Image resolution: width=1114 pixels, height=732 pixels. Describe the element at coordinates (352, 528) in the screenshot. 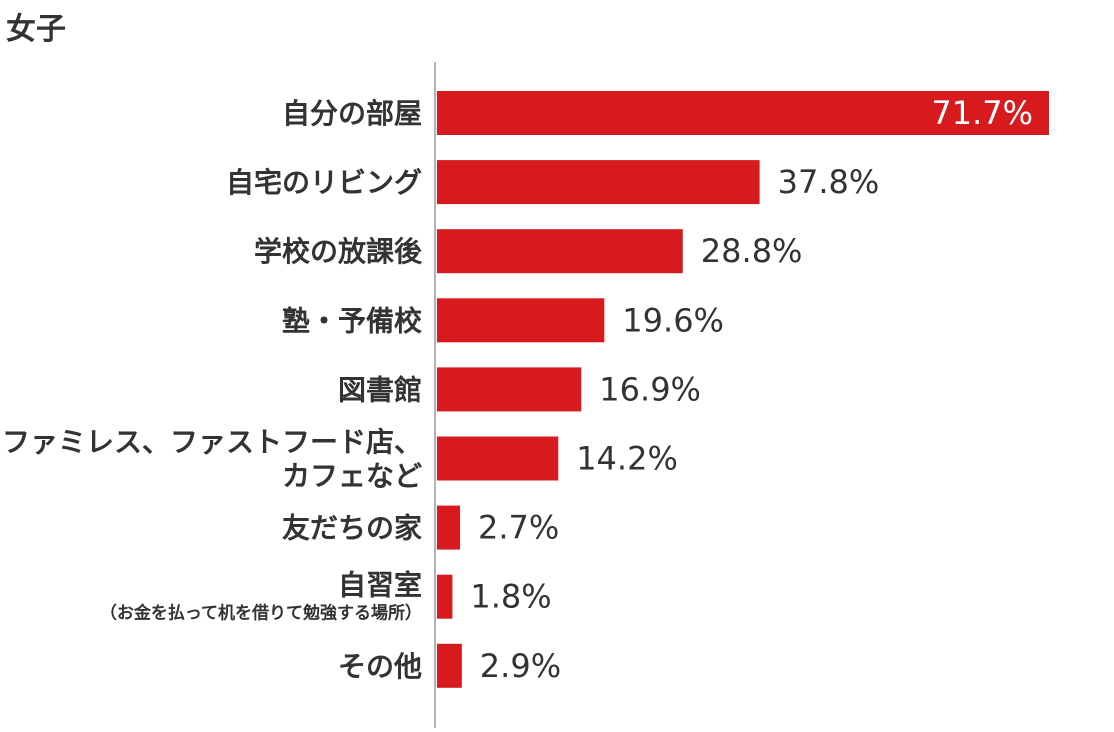

I see `category-label: 友だちの家` at that location.